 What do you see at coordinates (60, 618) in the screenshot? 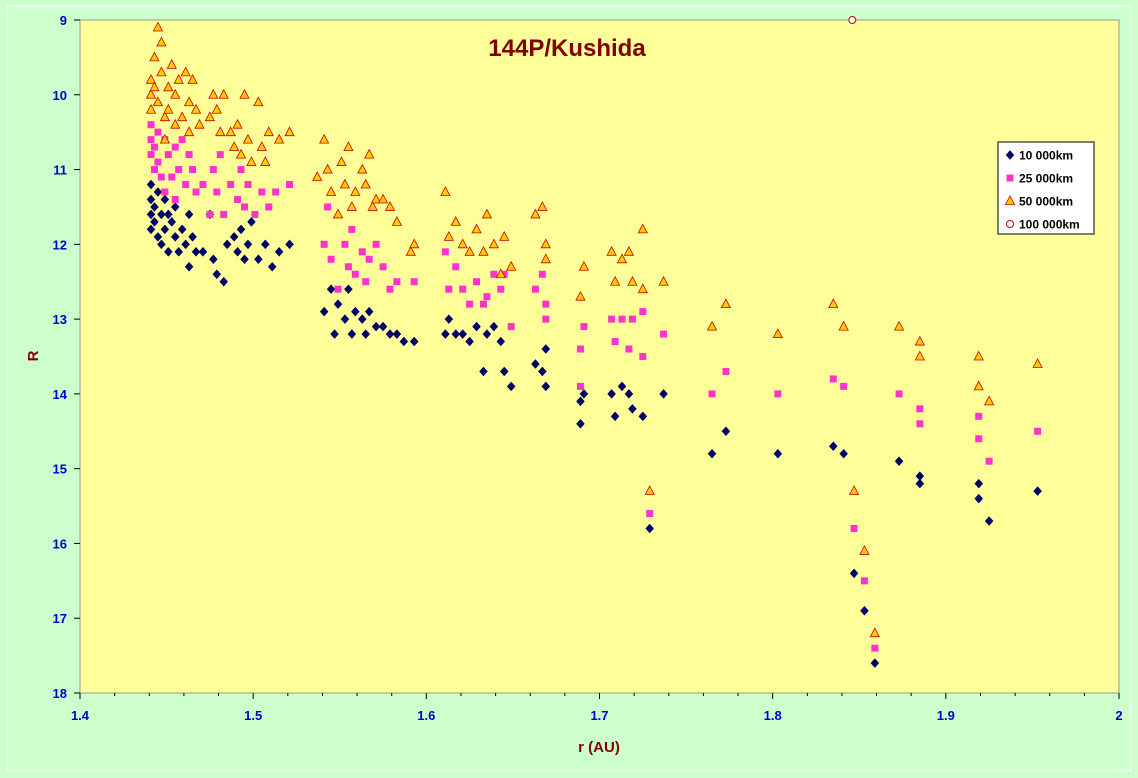
I see `y-tick-label: 17` at bounding box center [60, 618].